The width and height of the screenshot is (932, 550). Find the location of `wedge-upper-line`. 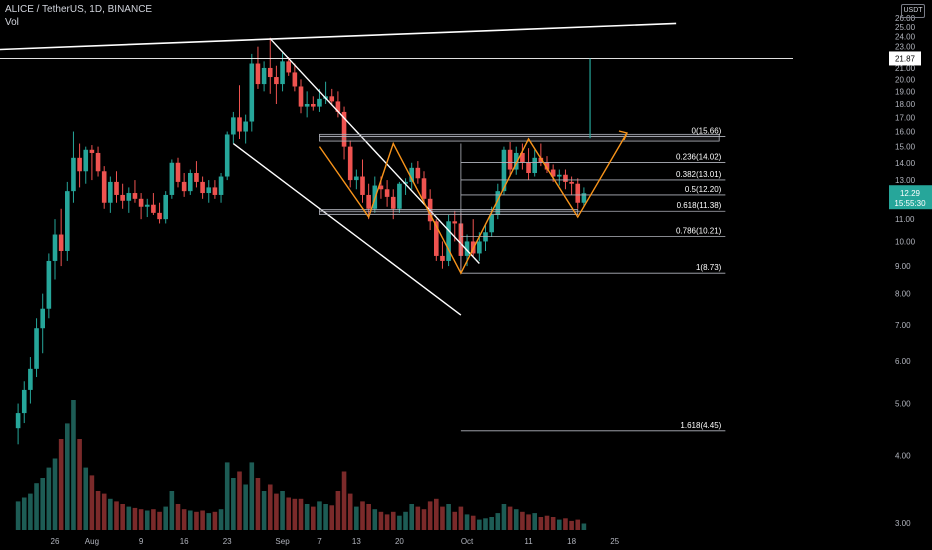

wedge-upper-line is located at coordinates (374, 151).